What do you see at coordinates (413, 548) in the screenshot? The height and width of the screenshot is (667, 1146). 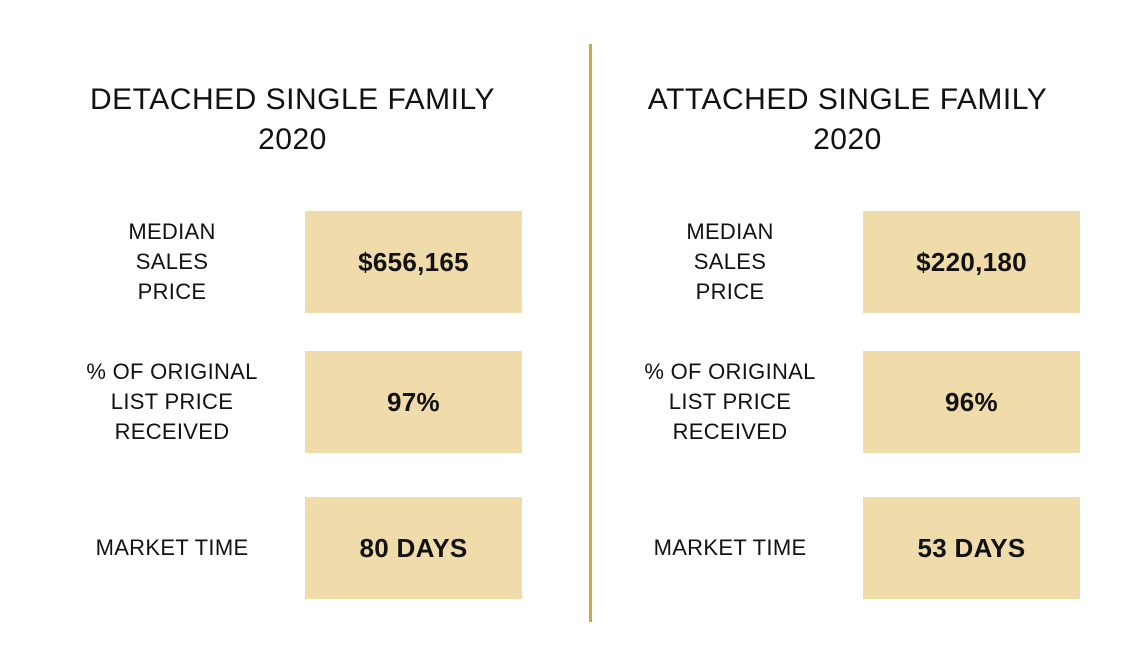 I see `stat-value-box: 80 DAYS` at bounding box center [413, 548].